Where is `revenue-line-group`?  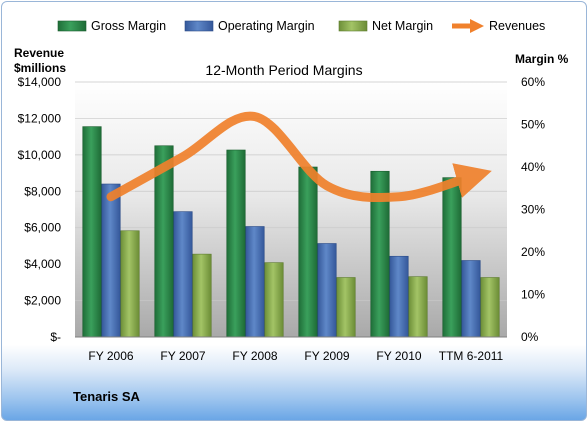
revenue-line-group is located at coordinates (299, 157).